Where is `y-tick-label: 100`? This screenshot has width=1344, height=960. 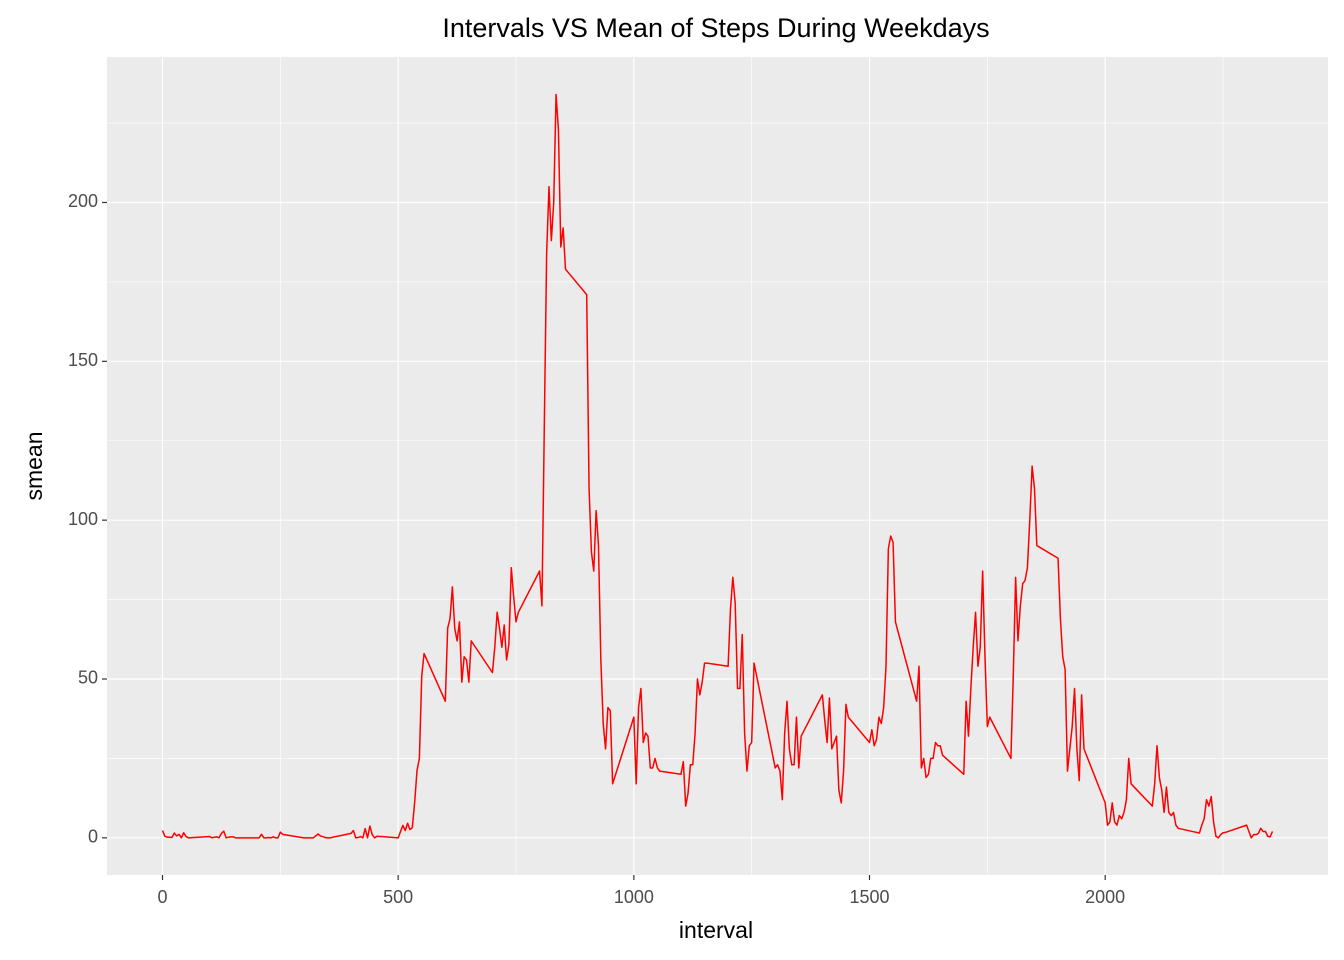 y-tick-label: 100 is located at coordinates (83, 519).